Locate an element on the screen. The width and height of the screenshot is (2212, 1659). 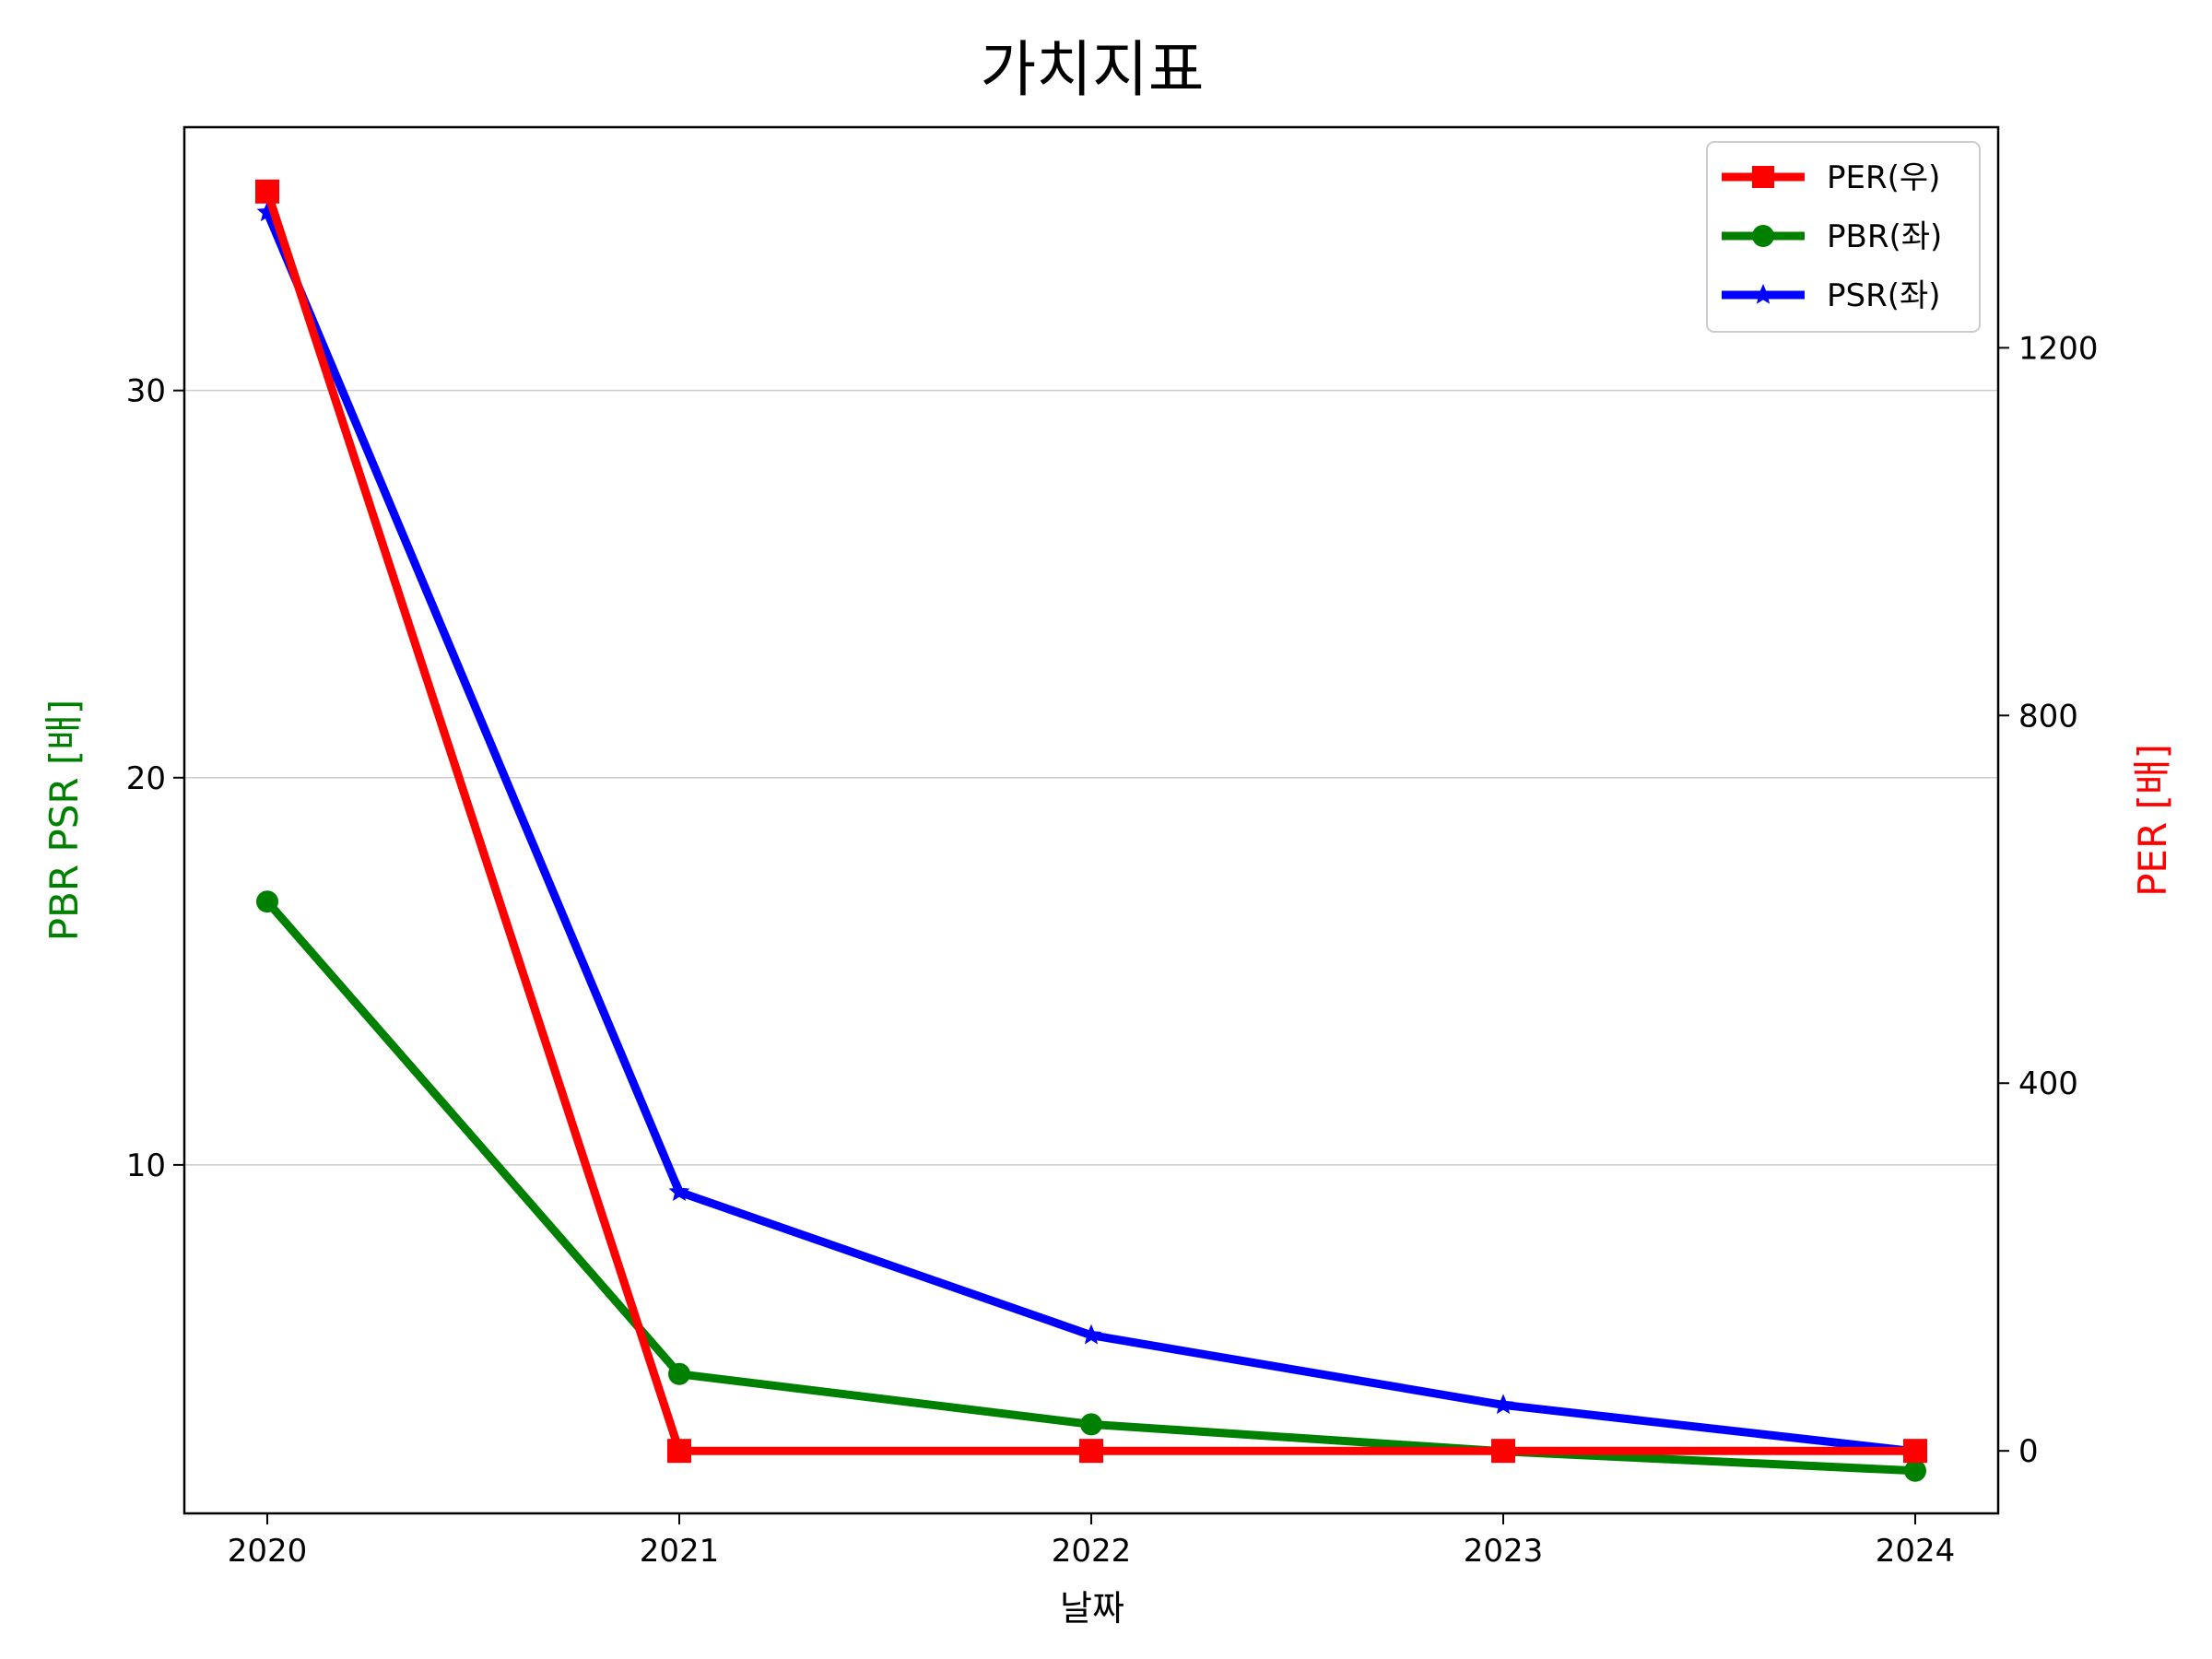
x-tick-label: 2020 is located at coordinates (268, 1551).